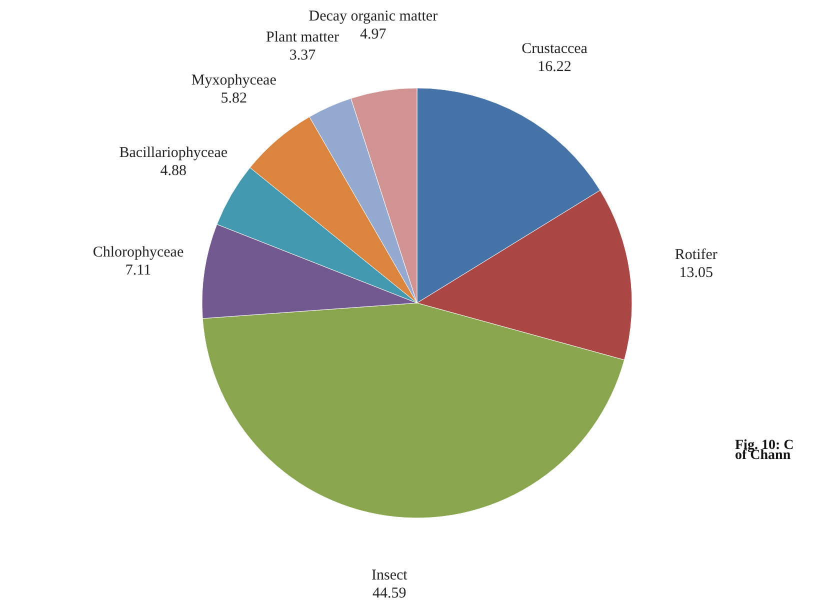 The width and height of the screenshot is (834, 606). I want to click on slice-label: Insect, so click(389, 576).